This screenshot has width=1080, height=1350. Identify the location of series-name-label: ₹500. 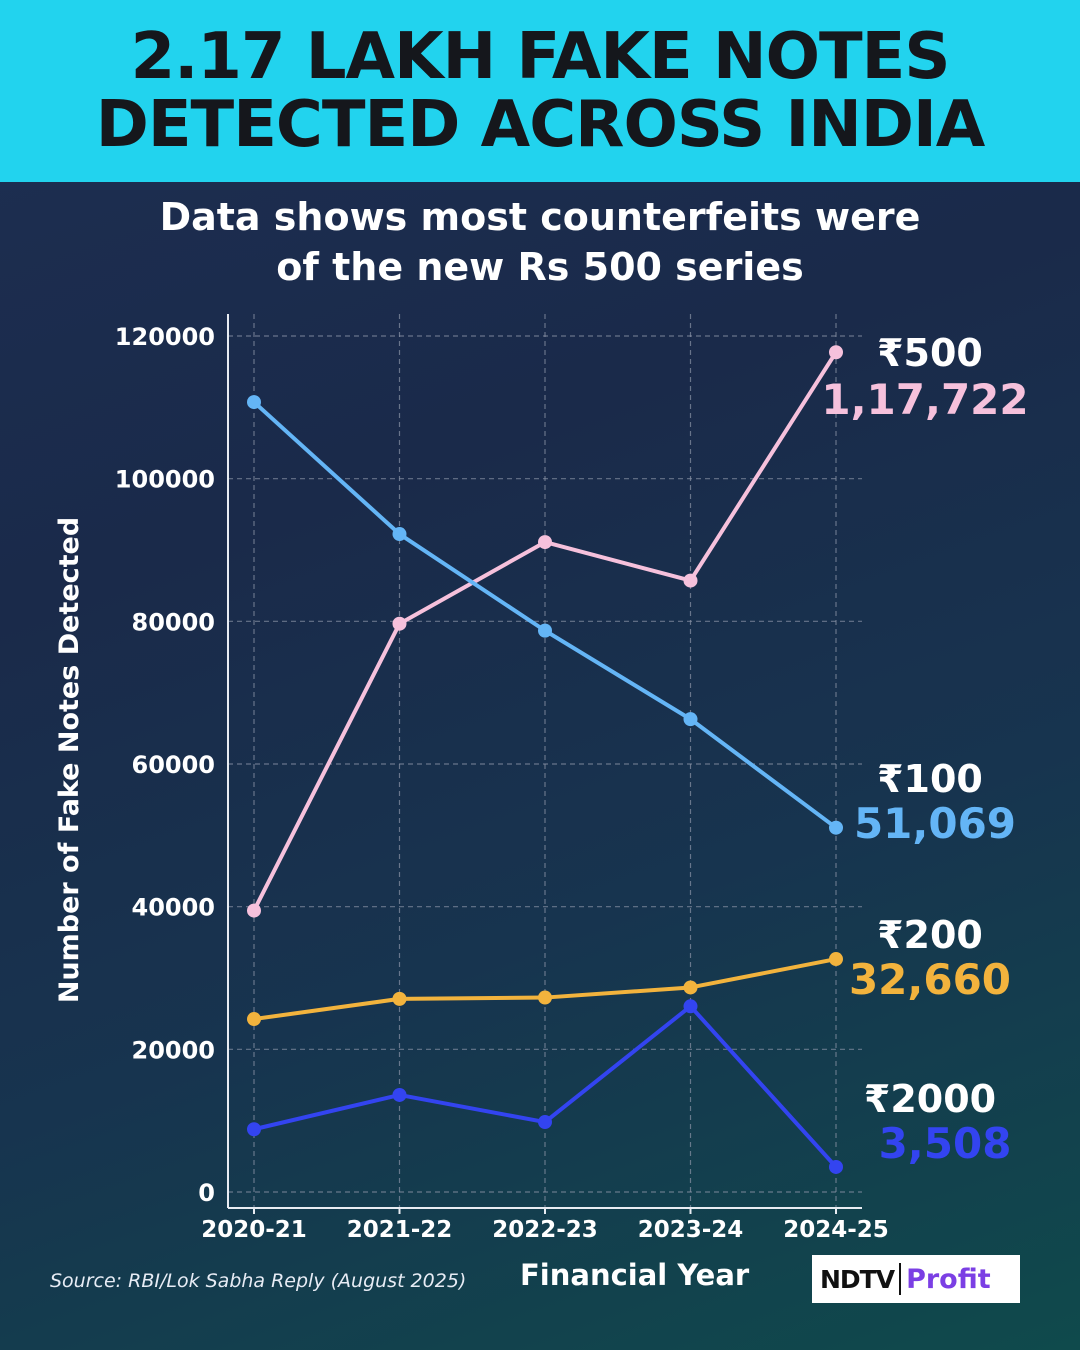
(930, 353).